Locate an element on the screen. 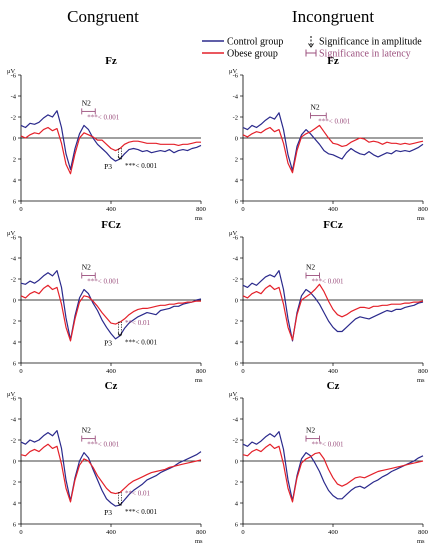 The image size is (443, 550). legend-latency-label: Significance in latency is located at coordinates (365, 54).